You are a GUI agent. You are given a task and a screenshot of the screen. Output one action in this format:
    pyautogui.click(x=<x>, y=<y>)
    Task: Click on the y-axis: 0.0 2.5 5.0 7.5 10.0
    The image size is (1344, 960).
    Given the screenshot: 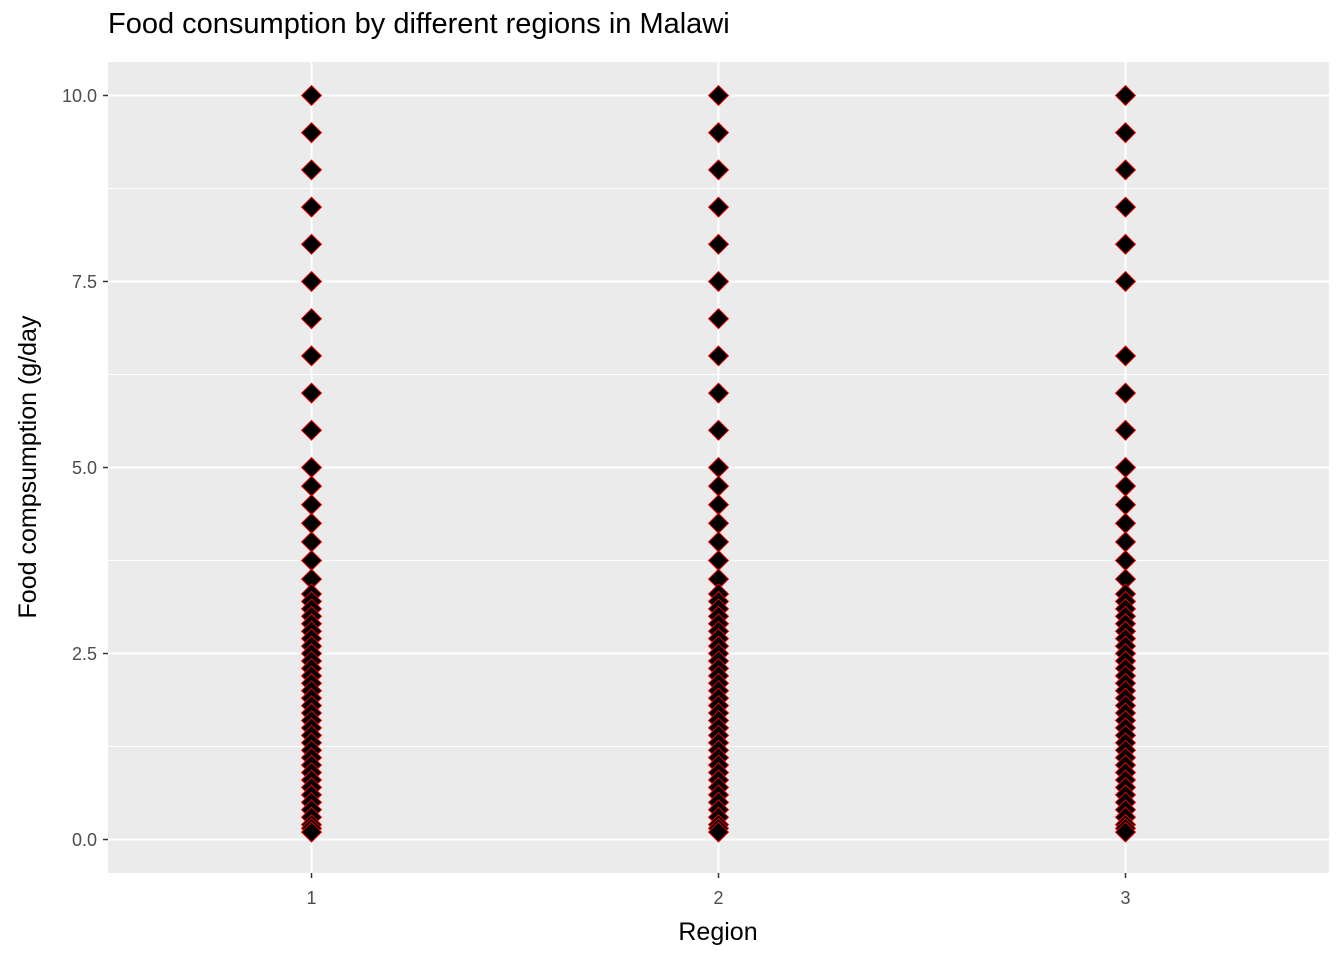 What is the action you would take?
    pyautogui.click(x=85, y=468)
    